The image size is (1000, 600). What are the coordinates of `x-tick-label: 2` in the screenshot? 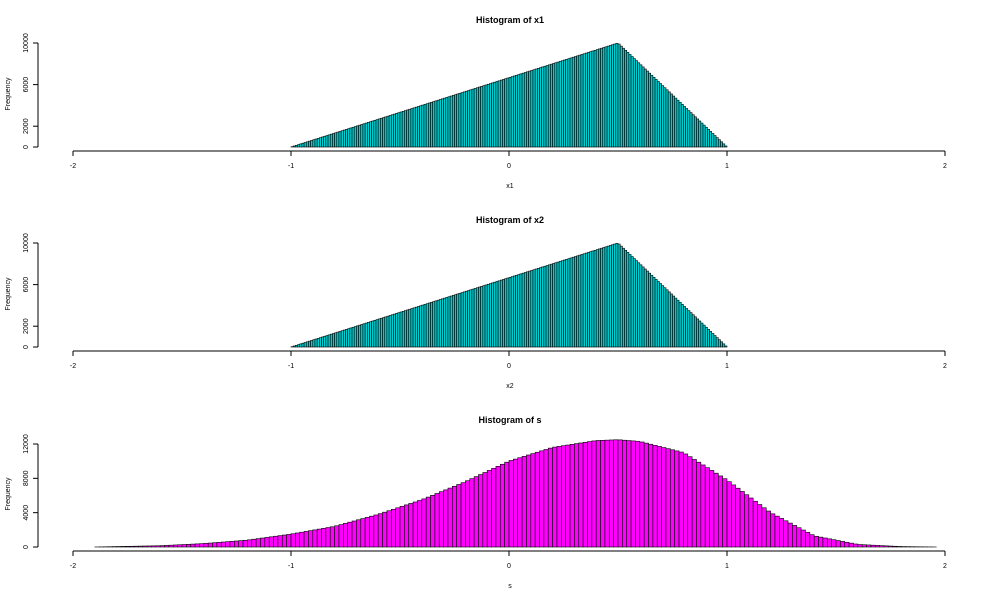 It's located at (945, 566).